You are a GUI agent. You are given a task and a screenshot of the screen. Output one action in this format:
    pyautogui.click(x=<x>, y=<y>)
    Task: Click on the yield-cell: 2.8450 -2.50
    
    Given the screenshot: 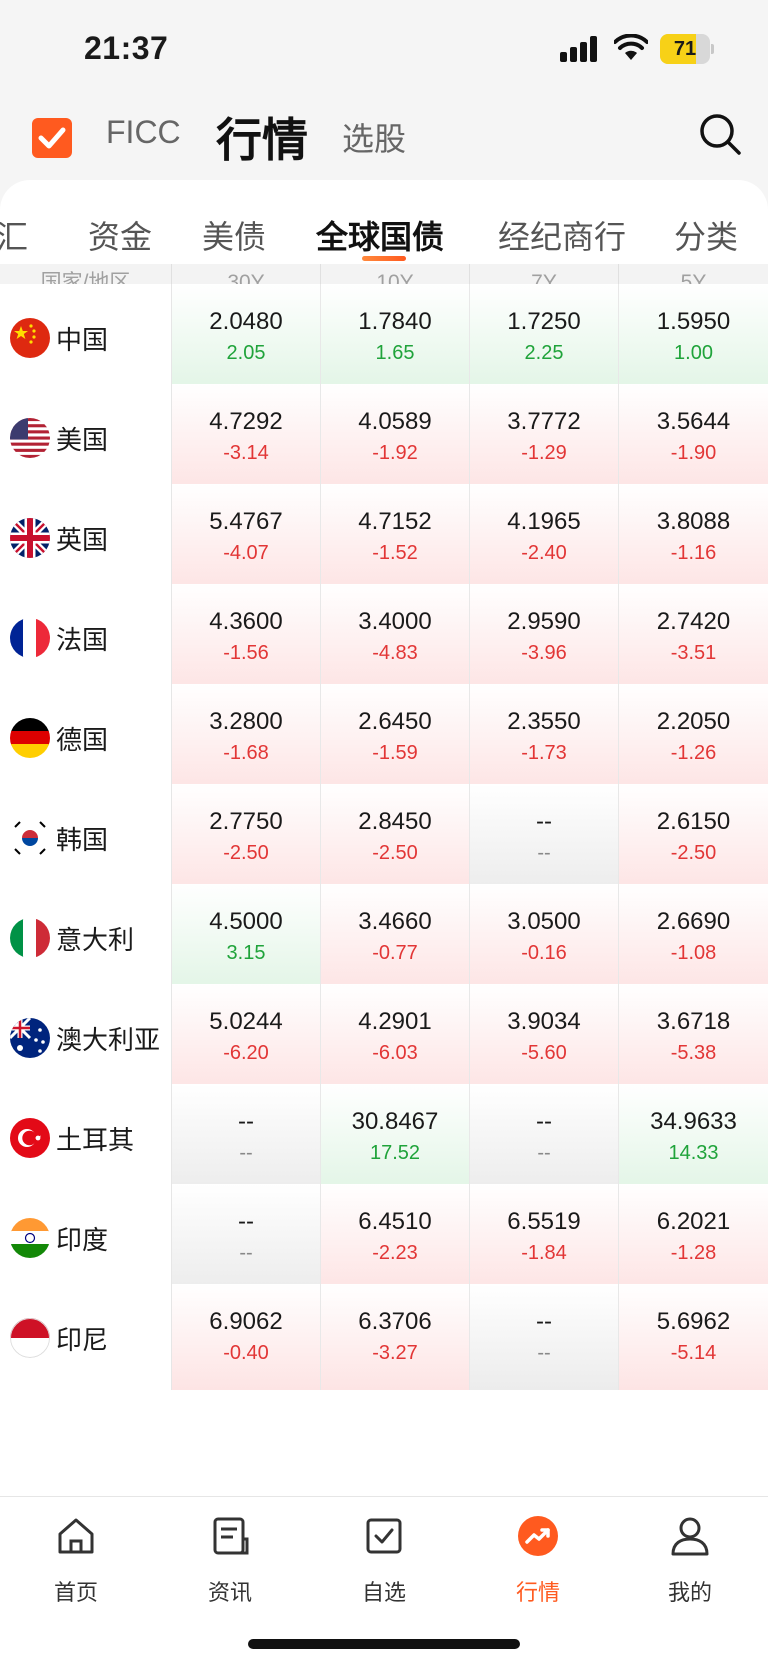 What is the action you would take?
    pyautogui.click(x=395, y=837)
    